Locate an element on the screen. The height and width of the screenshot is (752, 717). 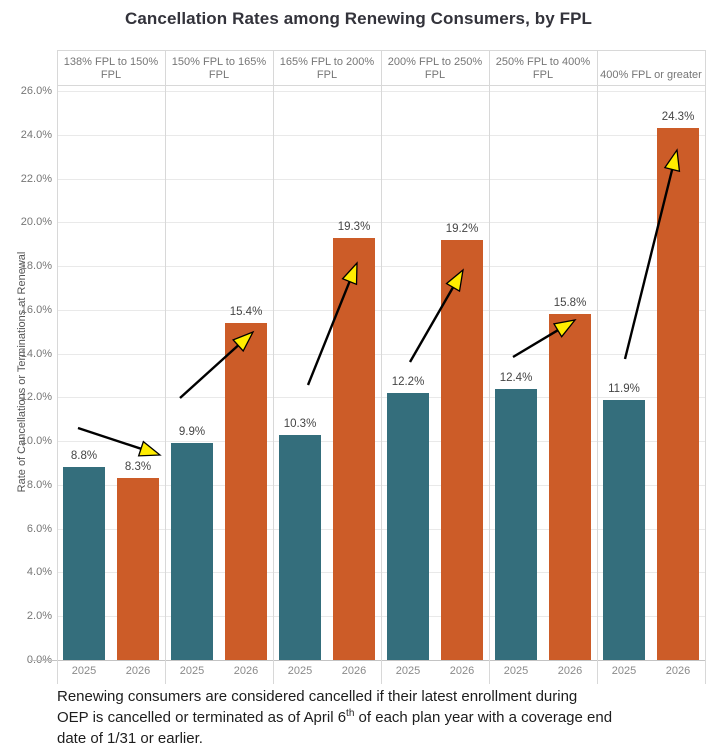
bar-value-label: 8.3% is located at coordinates (138, 467).